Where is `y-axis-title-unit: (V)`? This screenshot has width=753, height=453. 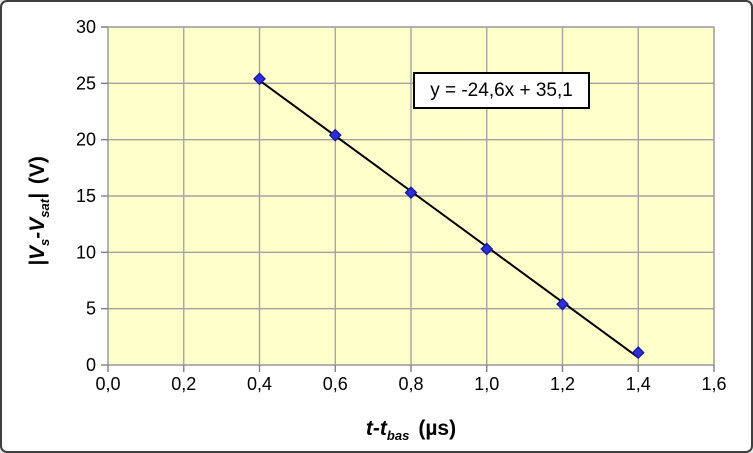 y-axis-title-unit: (V) is located at coordinates (37, 170).